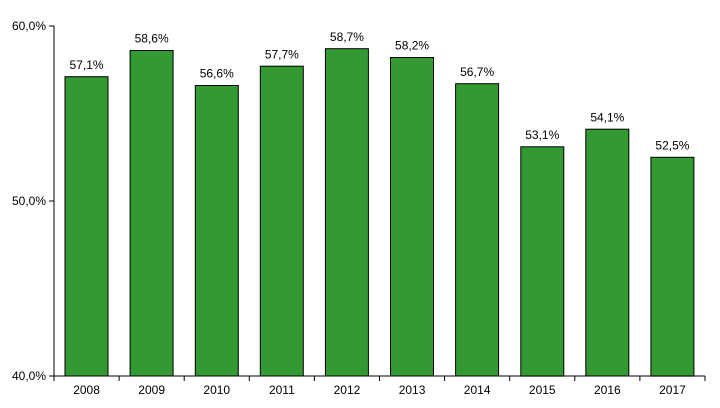 The image size is (720, 408). I want to click on x-tick-label: 2015, so click(542, 390).